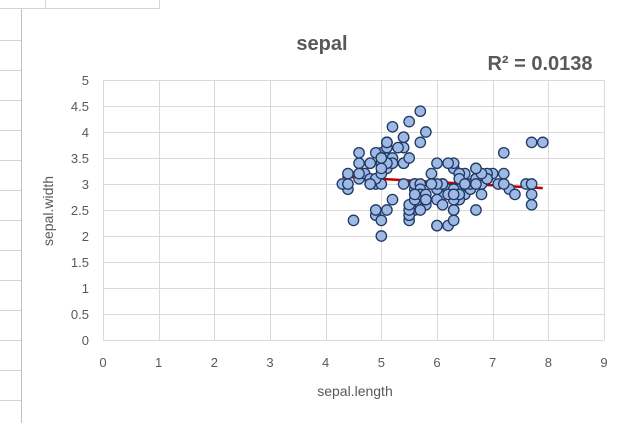 This screenshot has width=635, height=423. I want to click on x-tick-label: 2, so click(214, 362).